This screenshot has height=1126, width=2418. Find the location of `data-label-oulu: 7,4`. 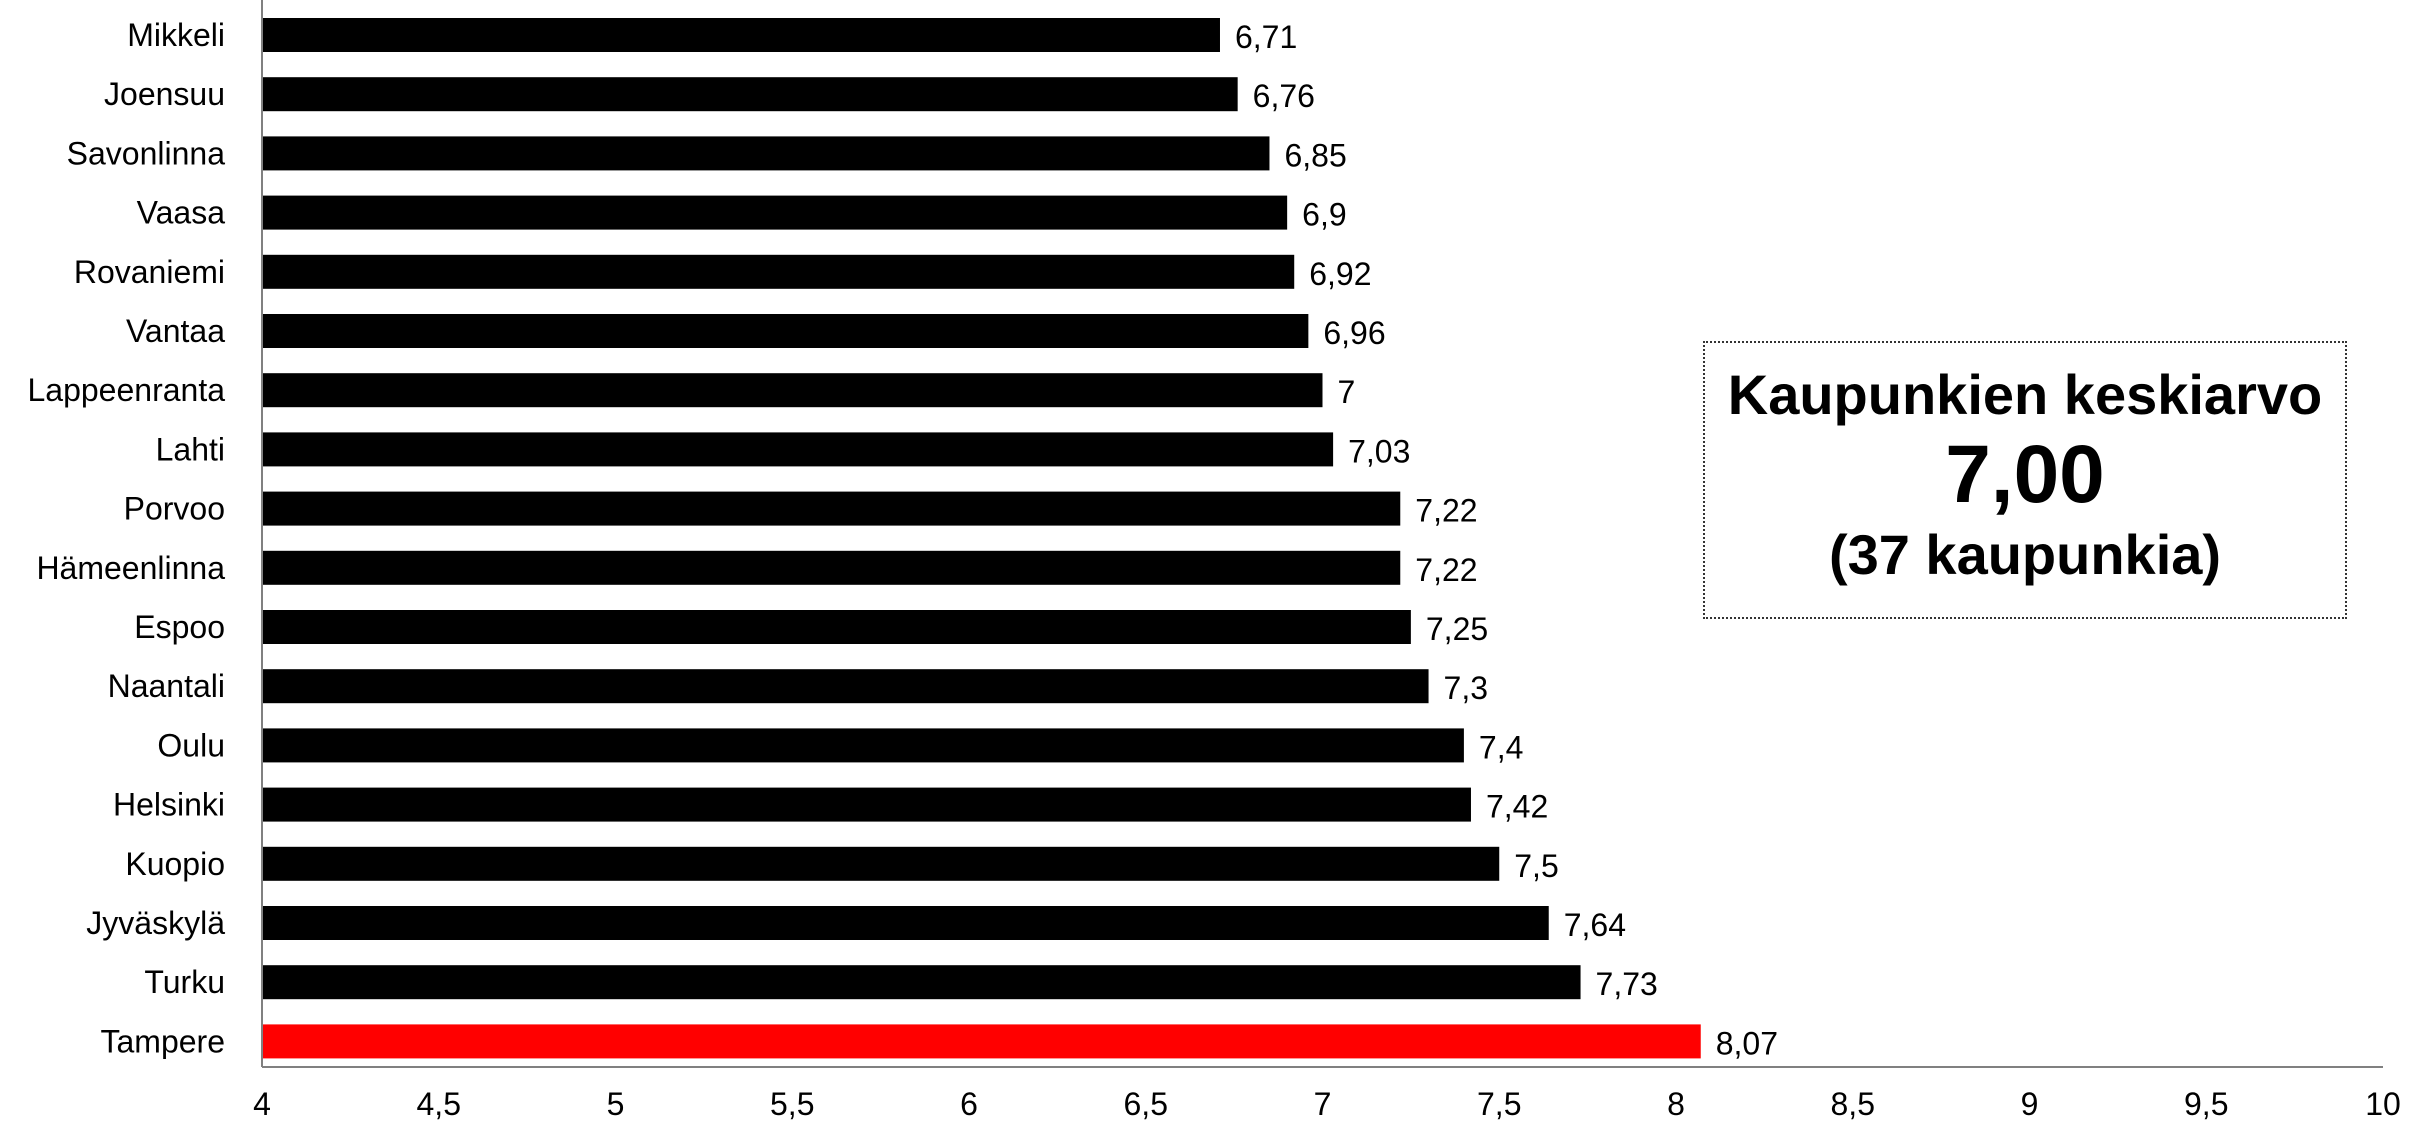

data-label-oulu: 7,4 is located at coordinates (1501, 747).